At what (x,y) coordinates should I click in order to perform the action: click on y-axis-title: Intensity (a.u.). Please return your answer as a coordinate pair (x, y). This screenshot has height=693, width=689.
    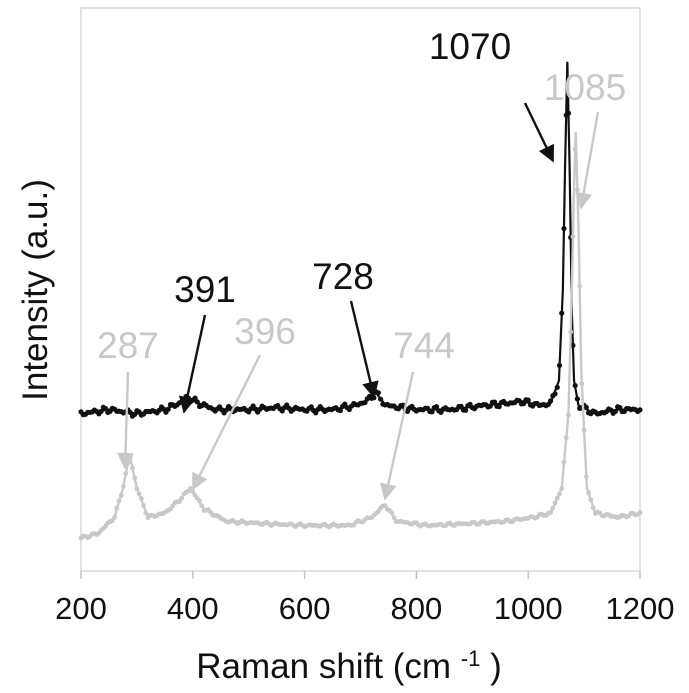
    Looking at the image, I should click on (35, 290).